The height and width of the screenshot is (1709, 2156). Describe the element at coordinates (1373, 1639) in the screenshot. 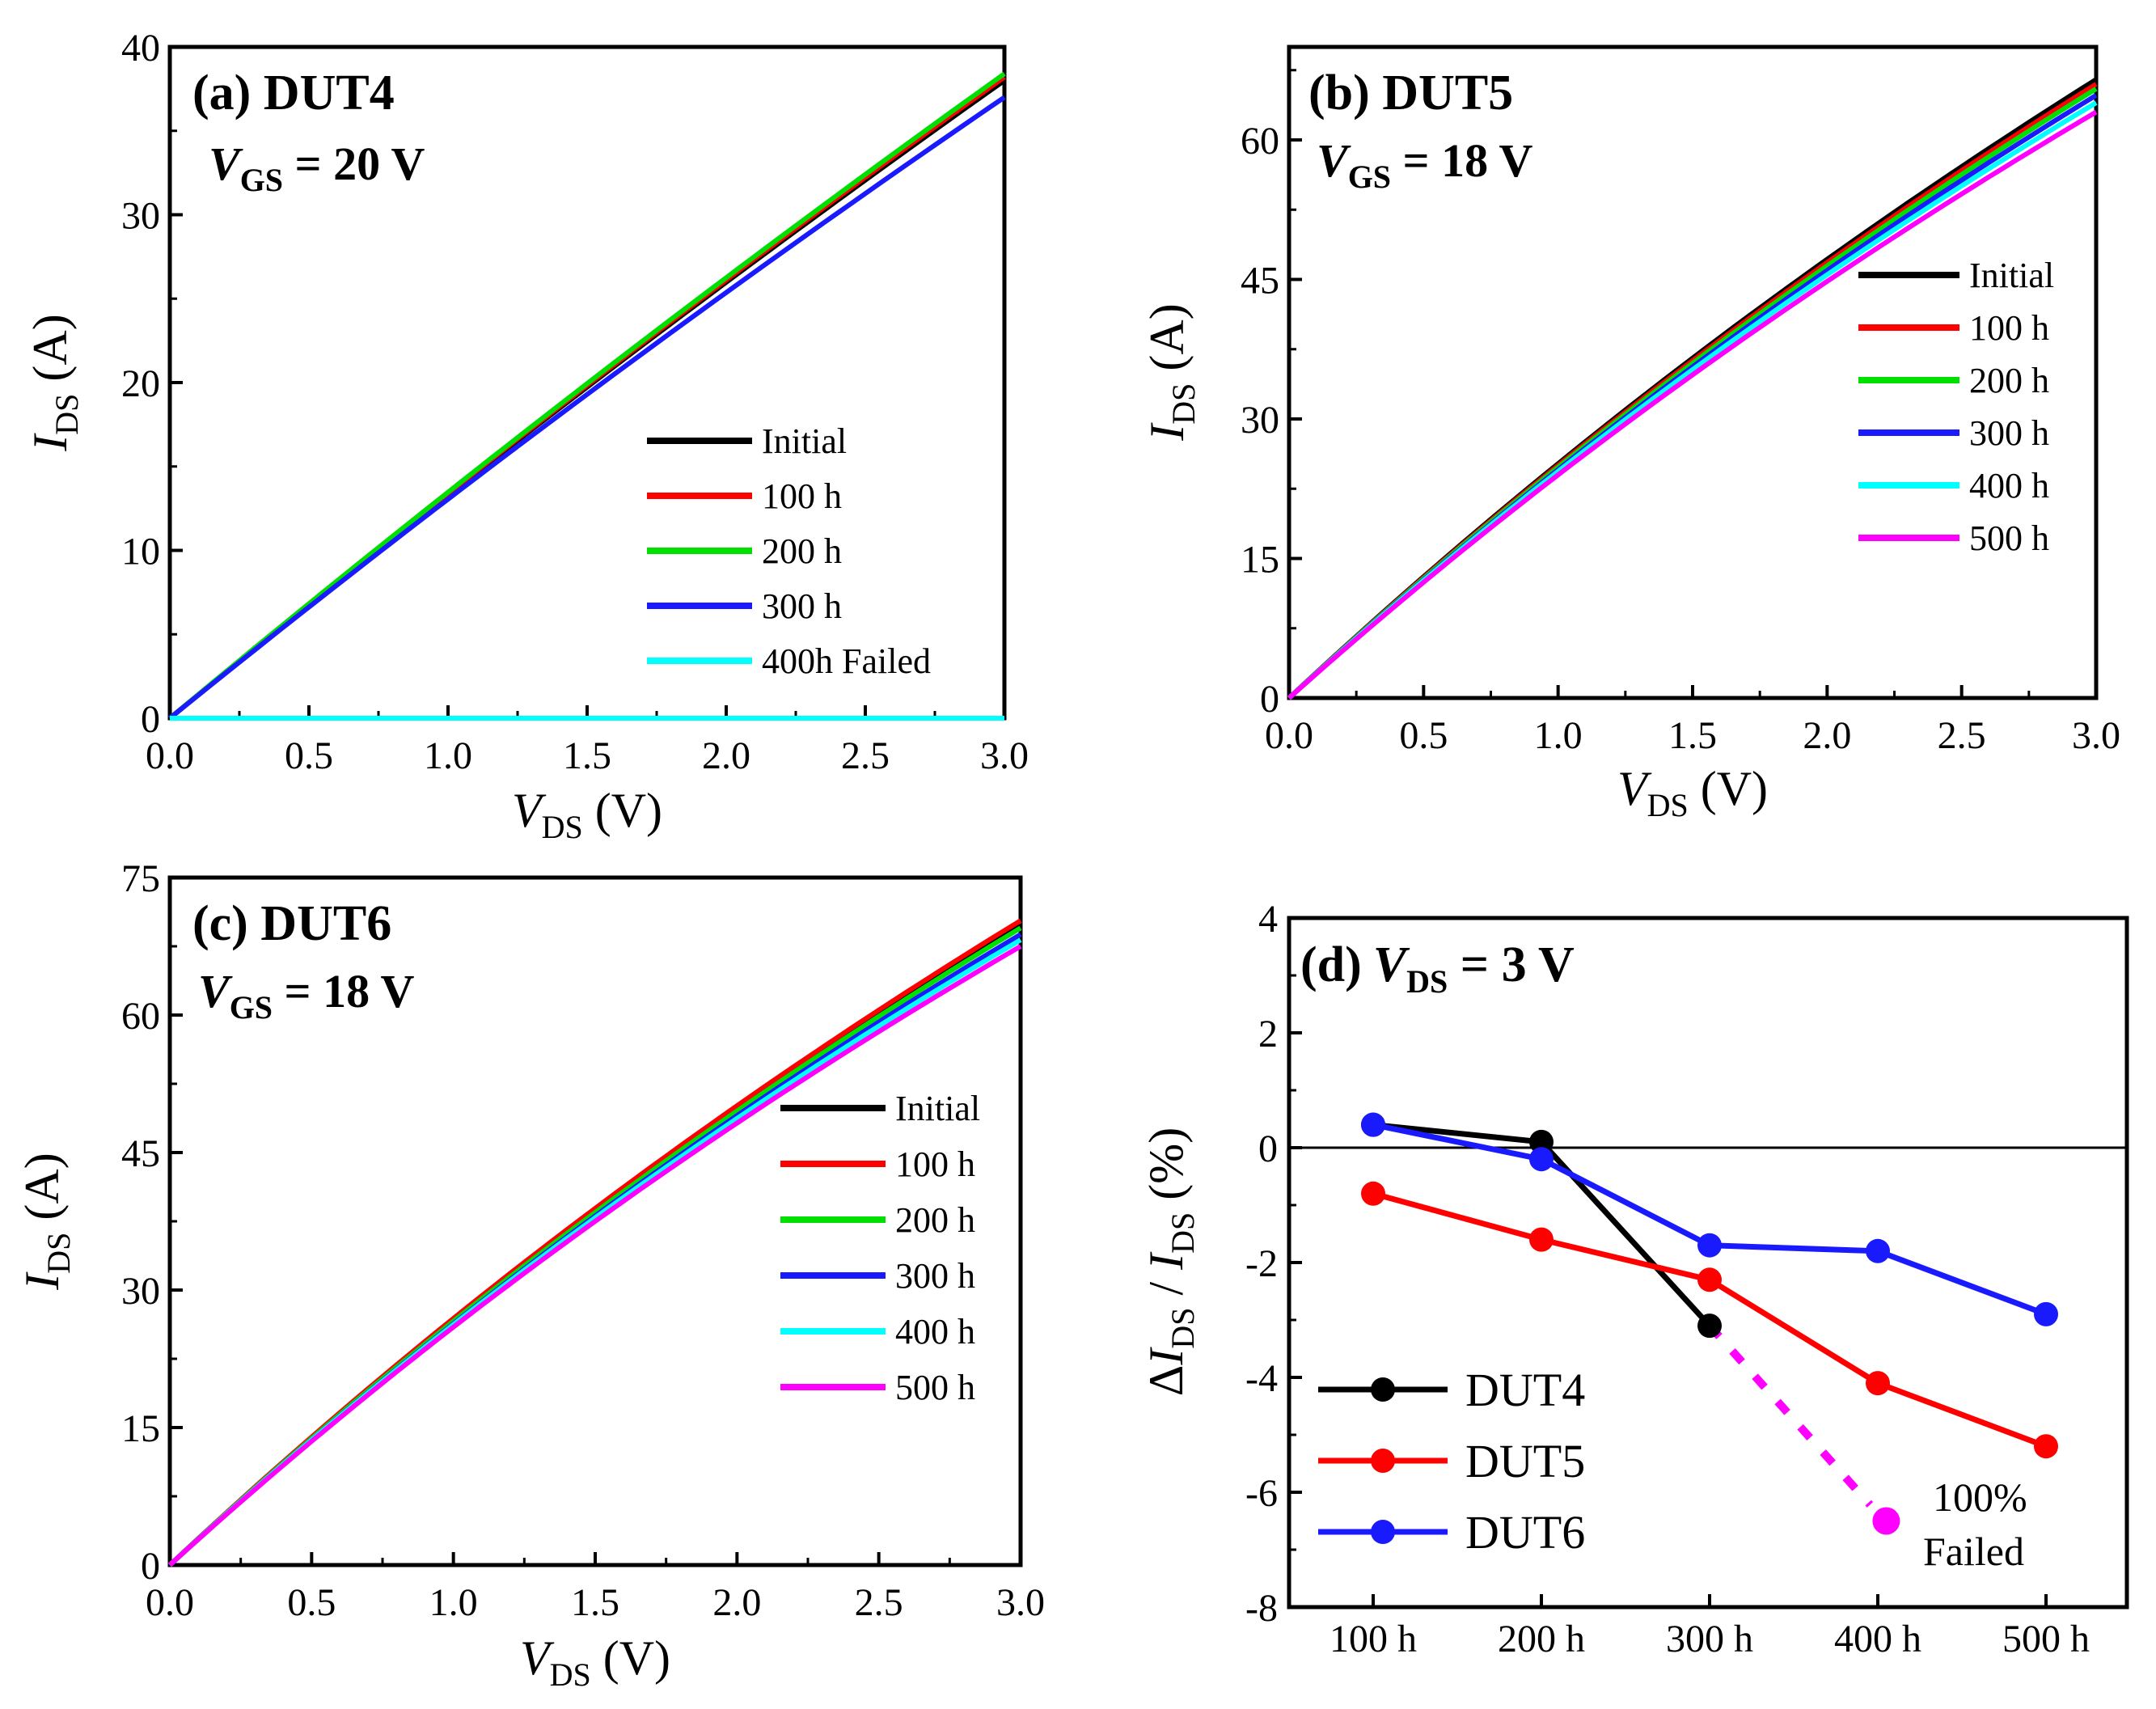

I see `panel-d-x-tick-label: 100 h` at that location.